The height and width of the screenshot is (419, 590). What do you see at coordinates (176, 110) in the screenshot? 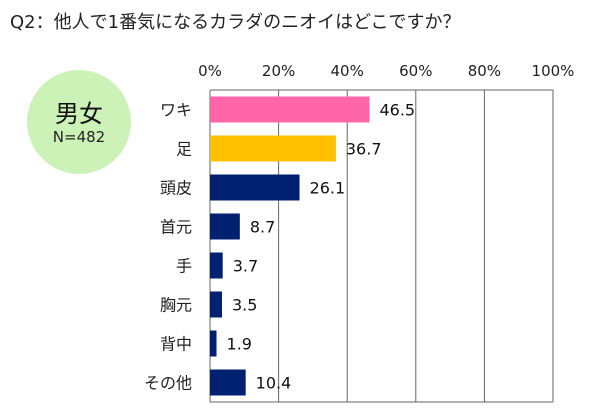
I see `category-label: ワキ` at bounding box center [176, 110].